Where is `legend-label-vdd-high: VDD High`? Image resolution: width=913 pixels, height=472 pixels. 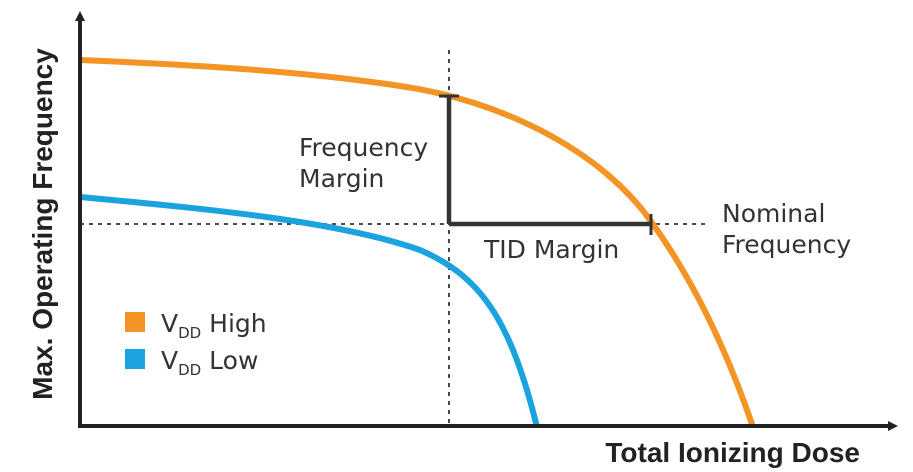 legend-label-vdd-high: VDD High is located at coordinates (214, 325).